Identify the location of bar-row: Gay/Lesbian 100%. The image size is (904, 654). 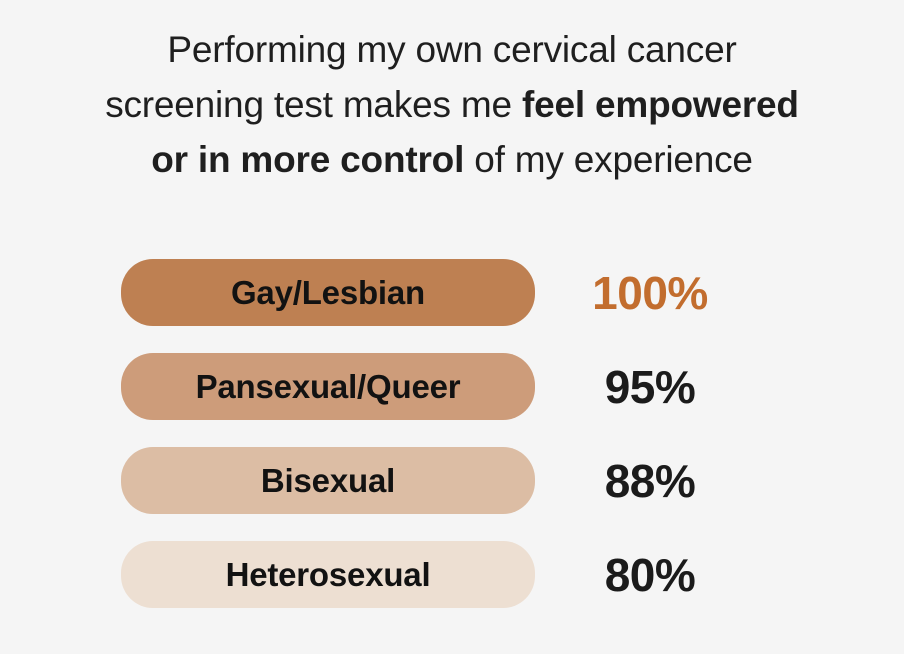
(452, 292).